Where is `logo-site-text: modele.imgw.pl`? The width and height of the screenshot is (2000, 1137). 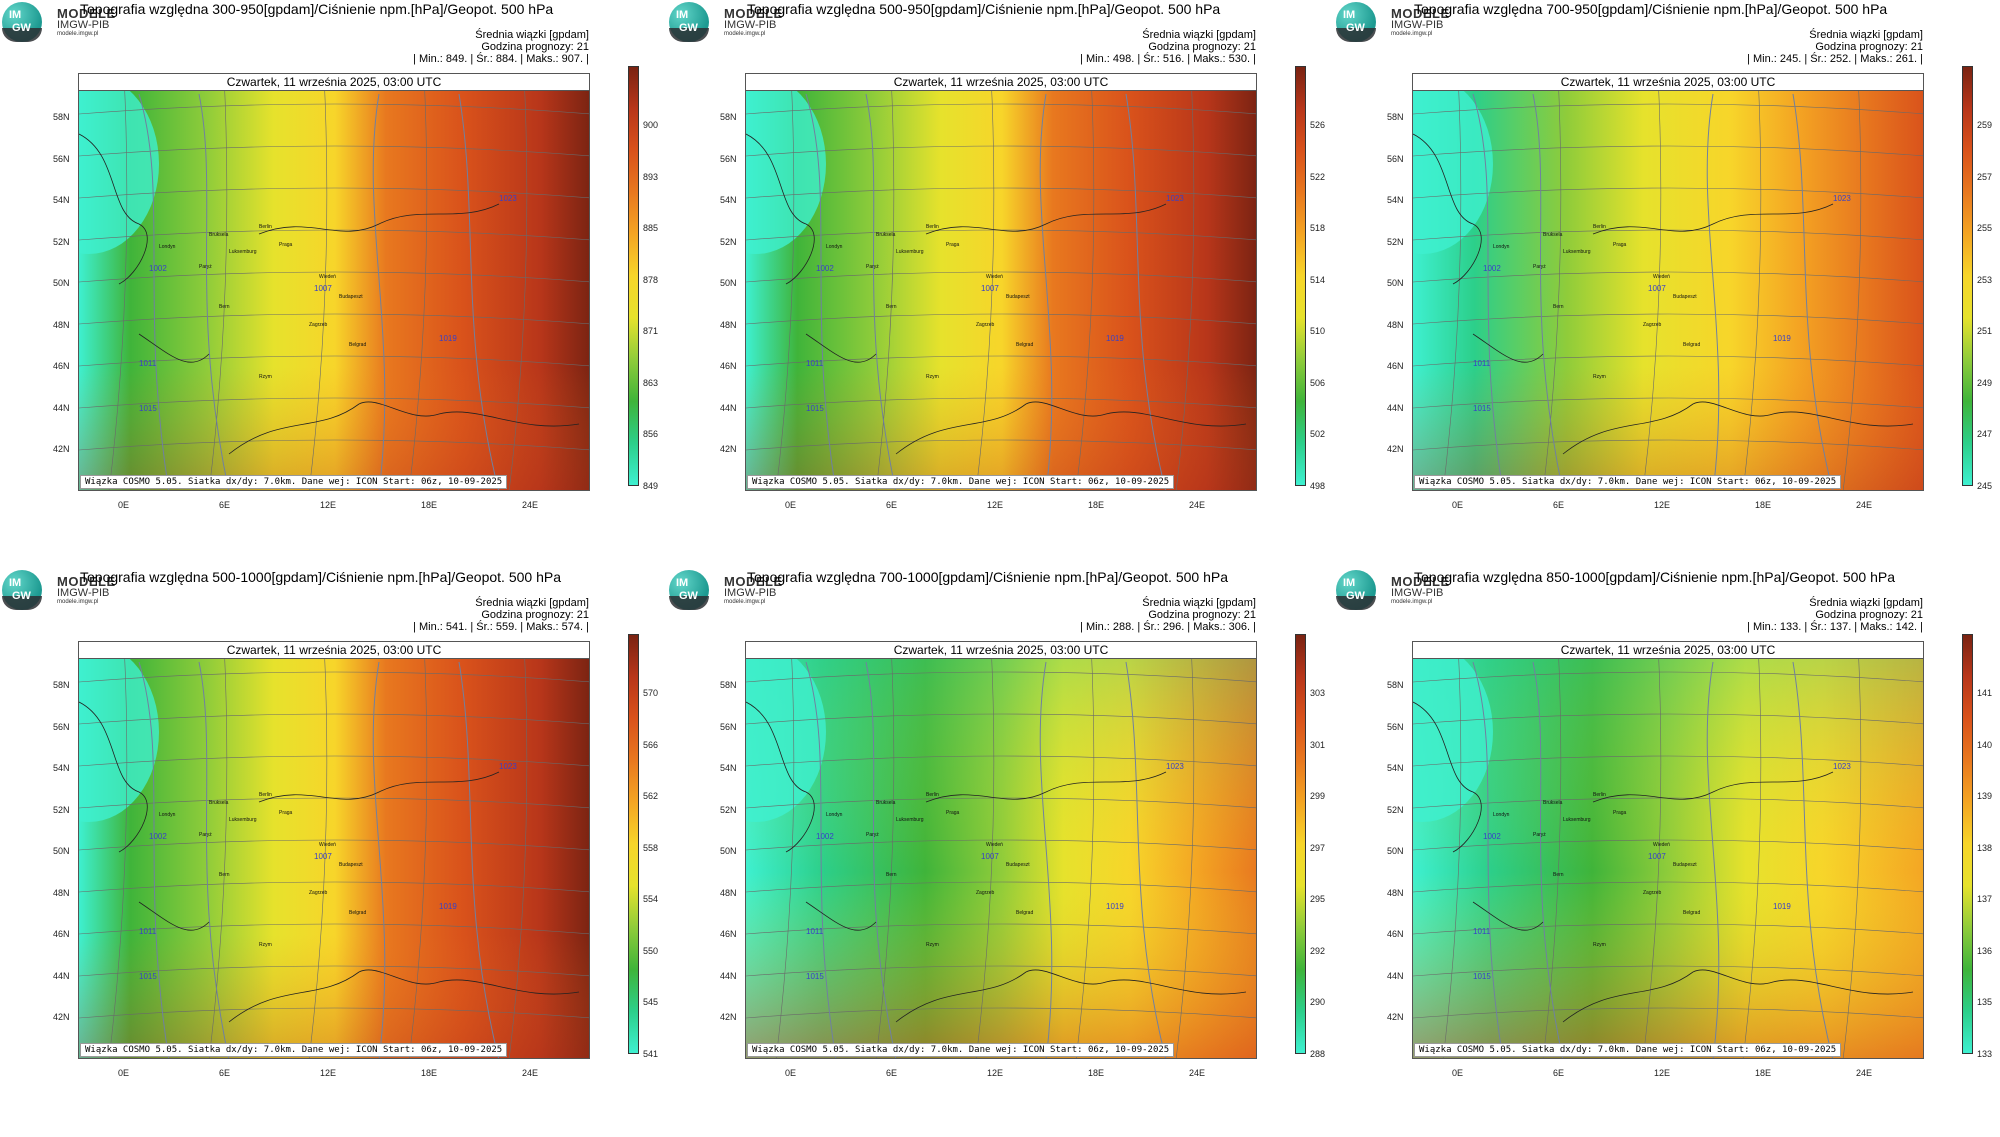 logo-site-text: modele.imgw.pl is located at coordinates (1412, 602).